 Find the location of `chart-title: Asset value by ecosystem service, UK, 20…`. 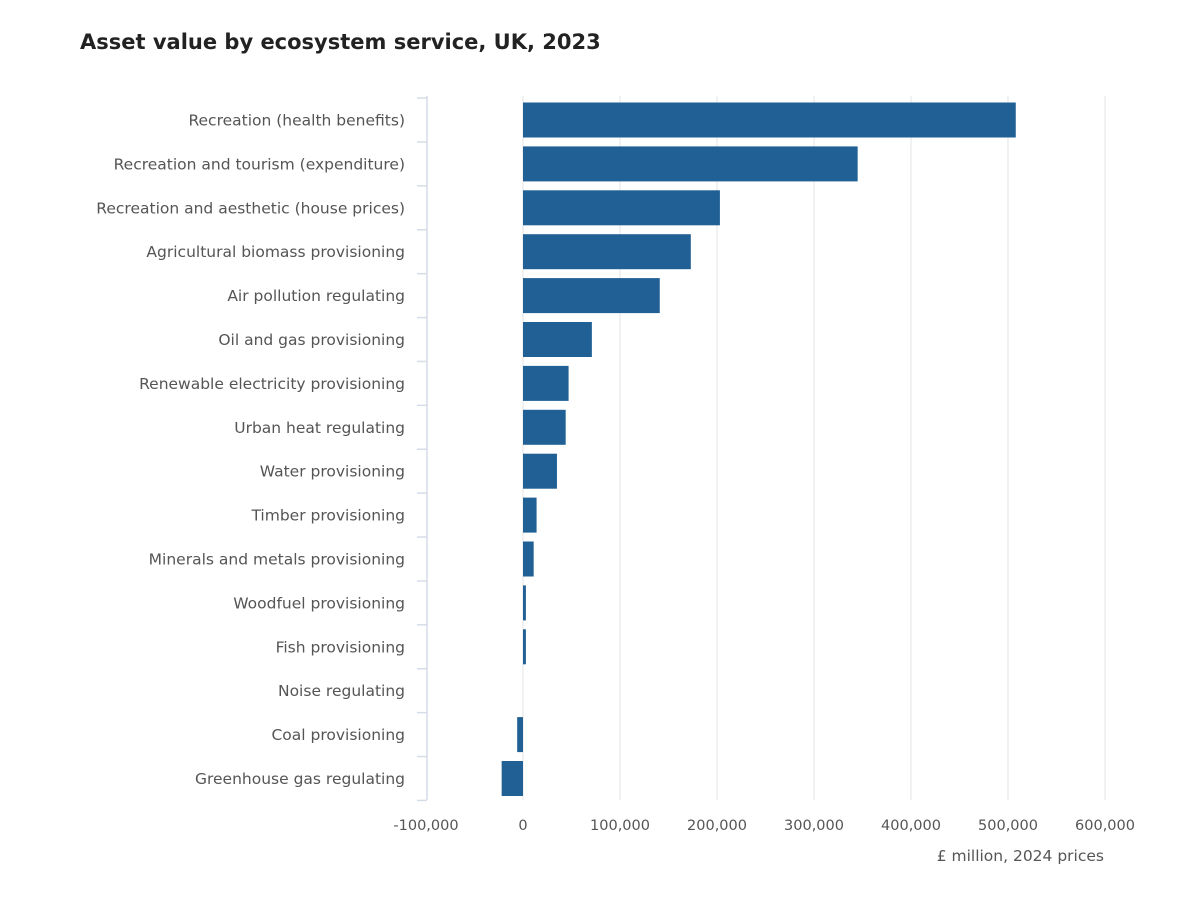

chart-title: Asset value by ecosystem service, UK, 20… is located at coordinates (340, 42).